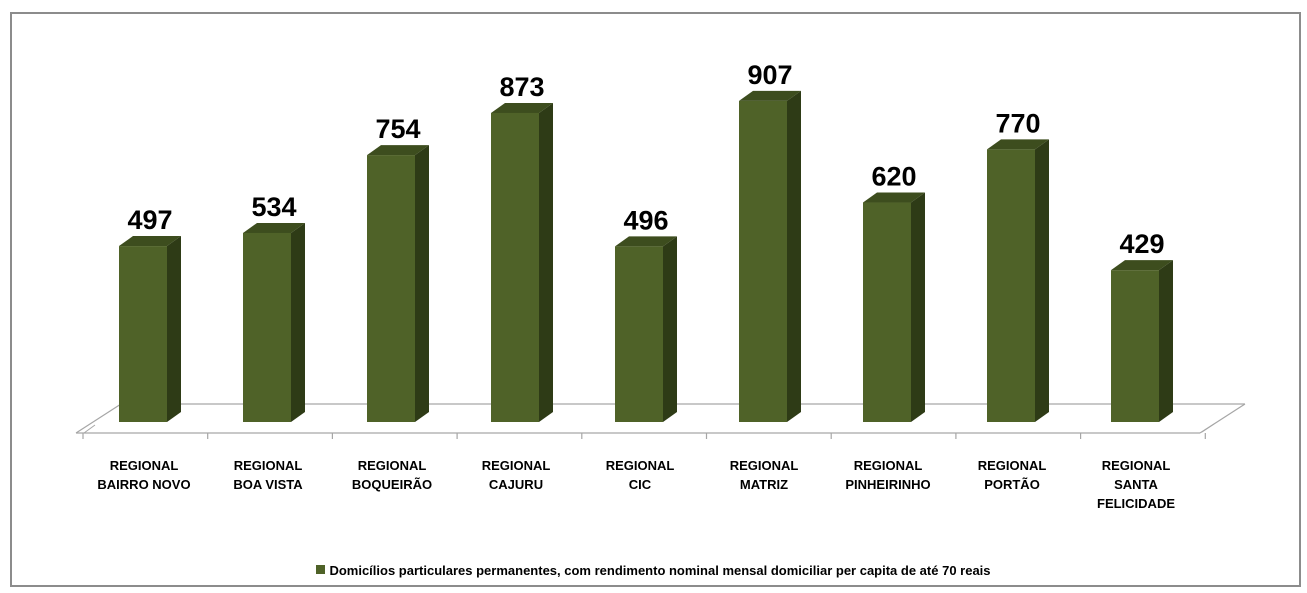  I want to click on legend-swatch, so click(321, 570).